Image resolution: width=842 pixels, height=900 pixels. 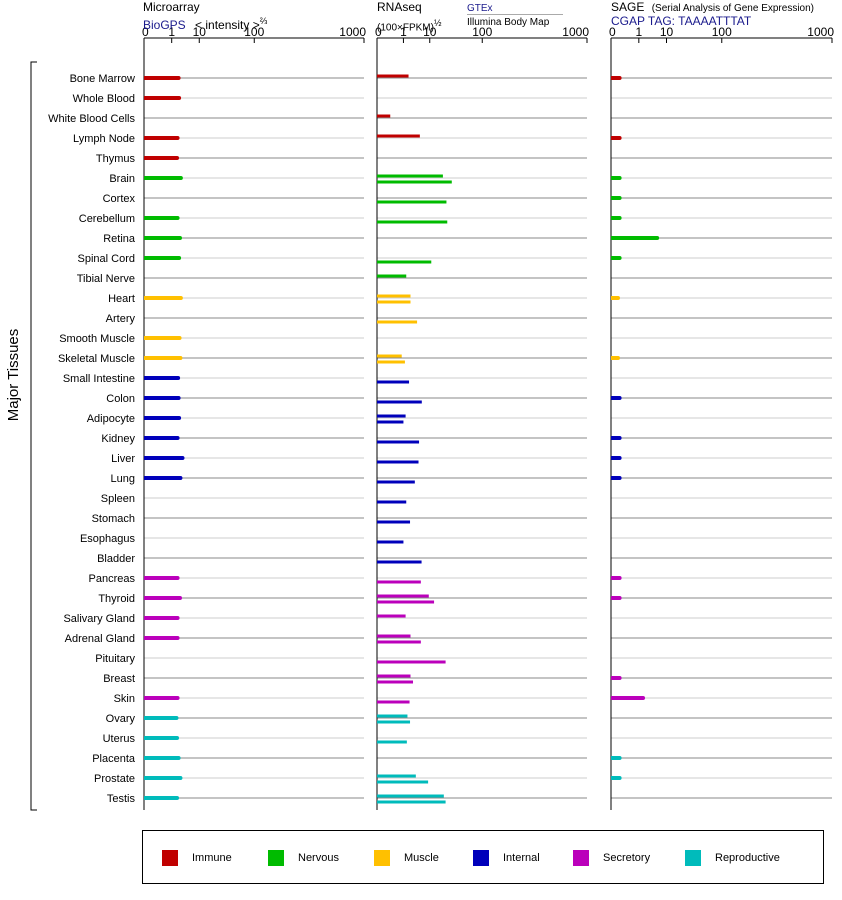 I want to click on tissue-label: Lung, so click(x=123, y=479).